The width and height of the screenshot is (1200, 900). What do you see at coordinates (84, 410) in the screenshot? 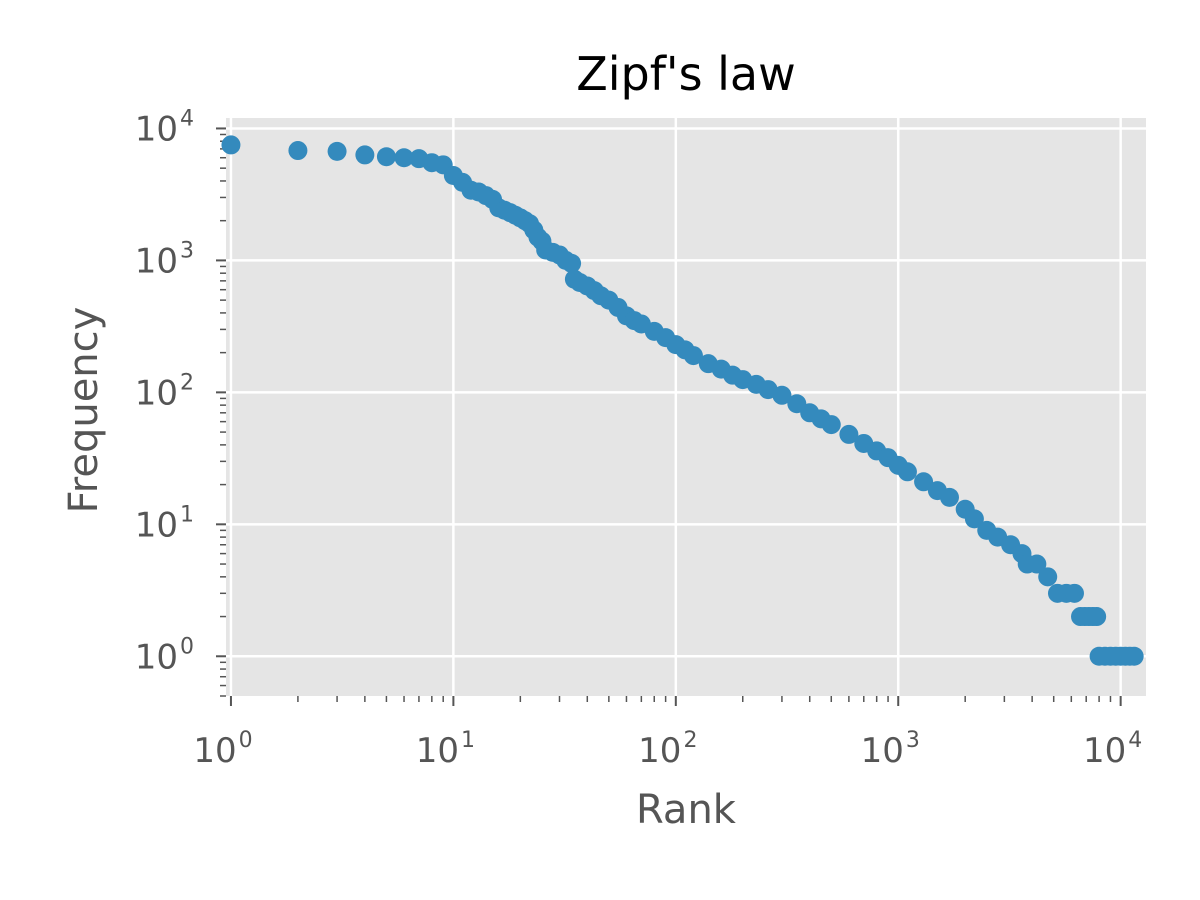
I see `y-axis-label: Frequency` at bounding box center [84, 410].